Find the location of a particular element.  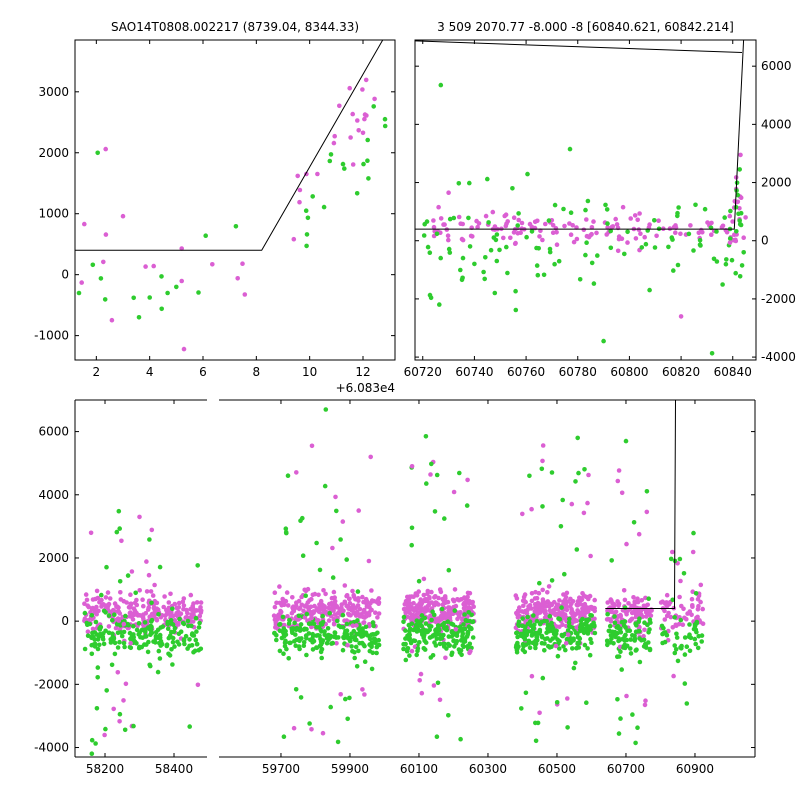

x-tick-label: 60300 is located at coordinates (488, 769).